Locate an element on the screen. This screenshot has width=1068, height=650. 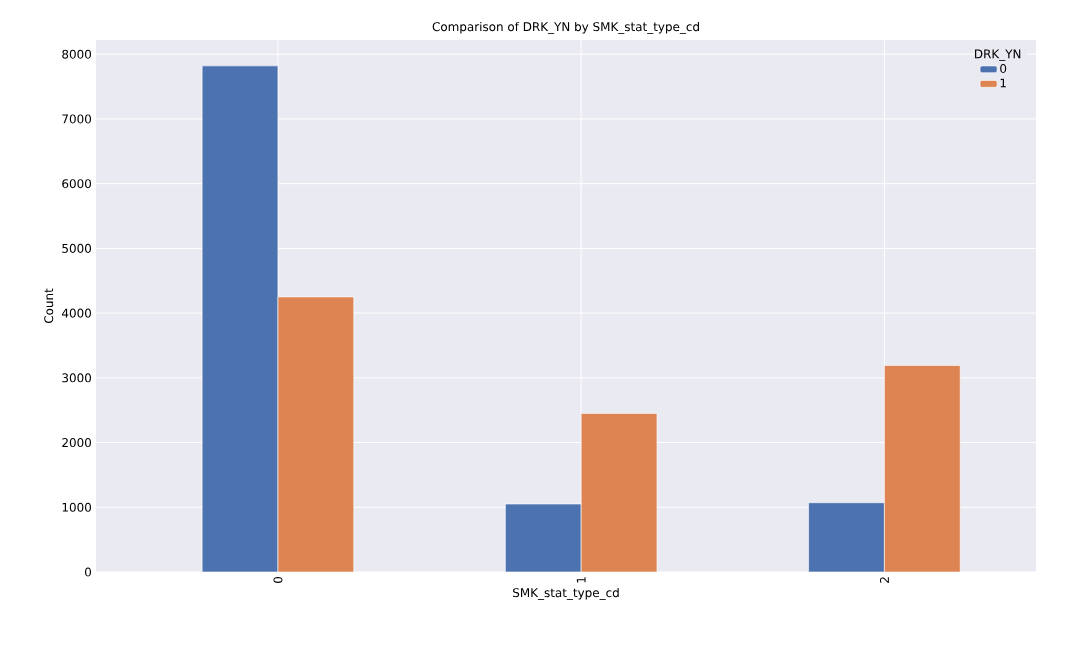
x-axis-title: SMK_stat_type_cd is located at coordinates (566, 593).